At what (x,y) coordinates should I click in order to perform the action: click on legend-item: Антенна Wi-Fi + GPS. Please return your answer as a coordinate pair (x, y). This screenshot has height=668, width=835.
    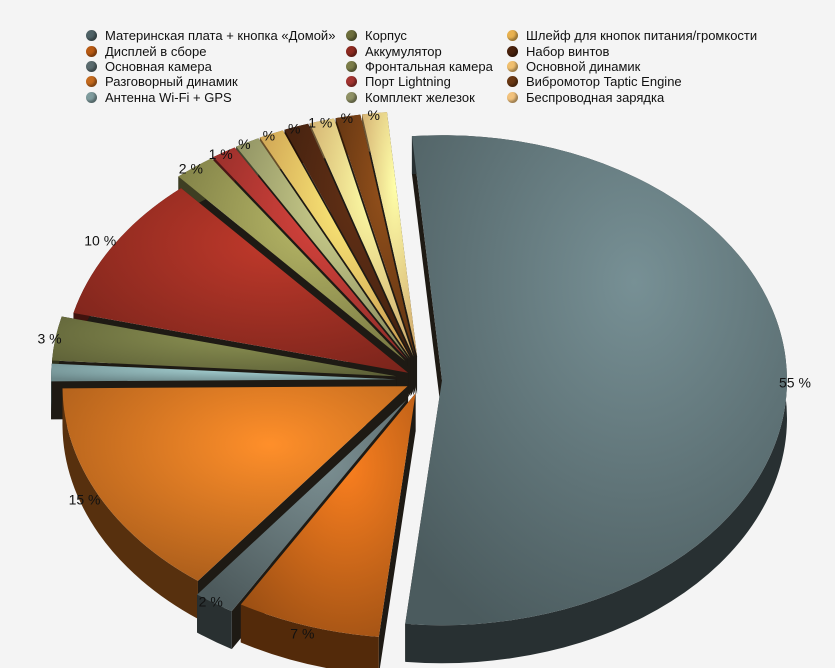
    Looking at the image, I should click on (159, 97).